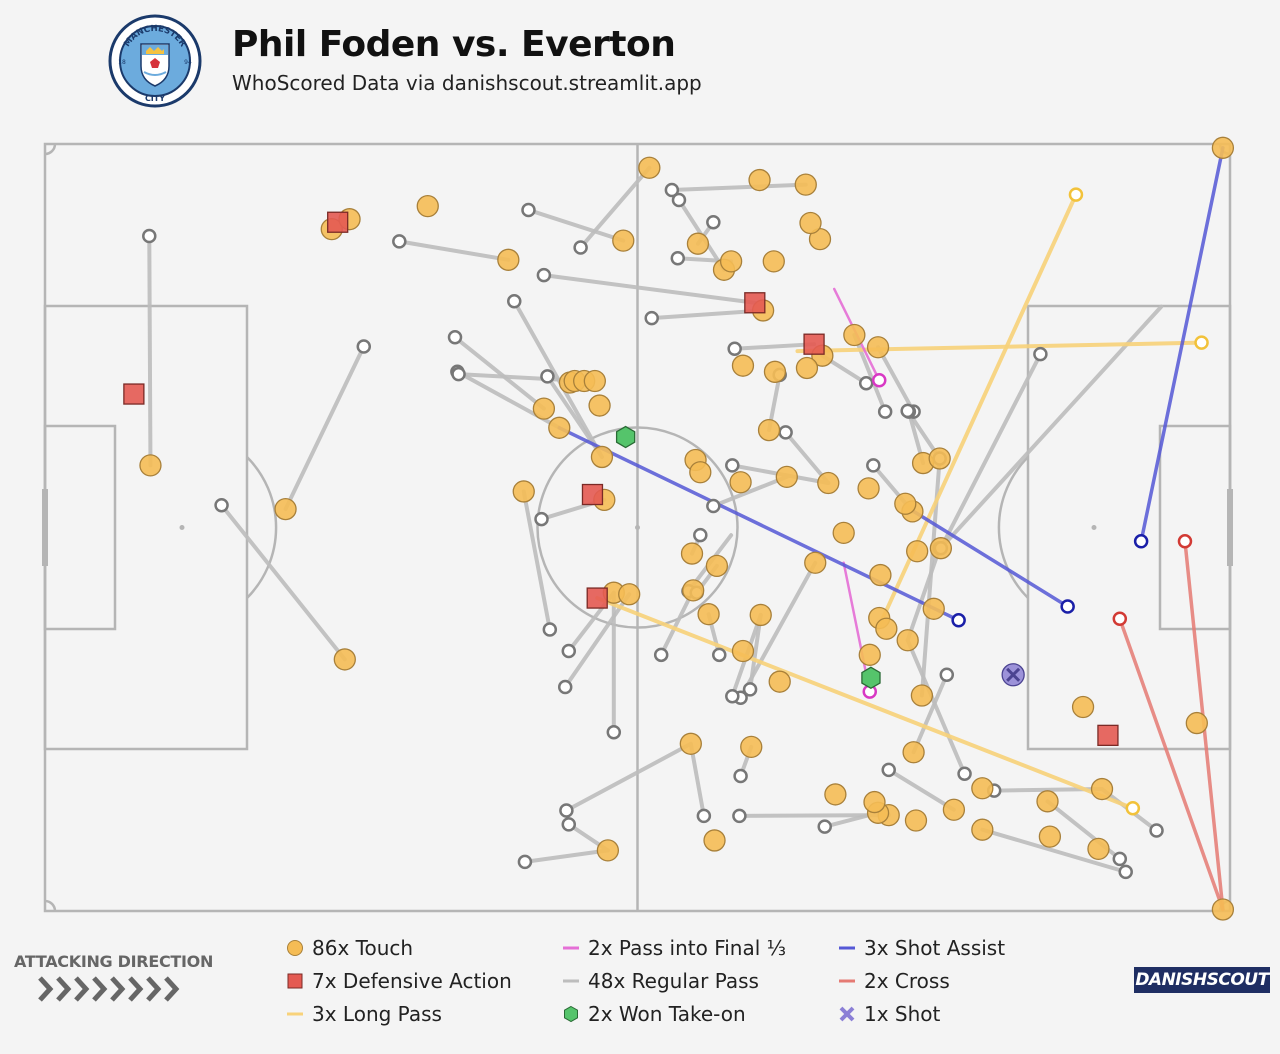  Describe the element at coordinates (295, 981) in the screenshot. I see `defensive-legend-icon` at that location.